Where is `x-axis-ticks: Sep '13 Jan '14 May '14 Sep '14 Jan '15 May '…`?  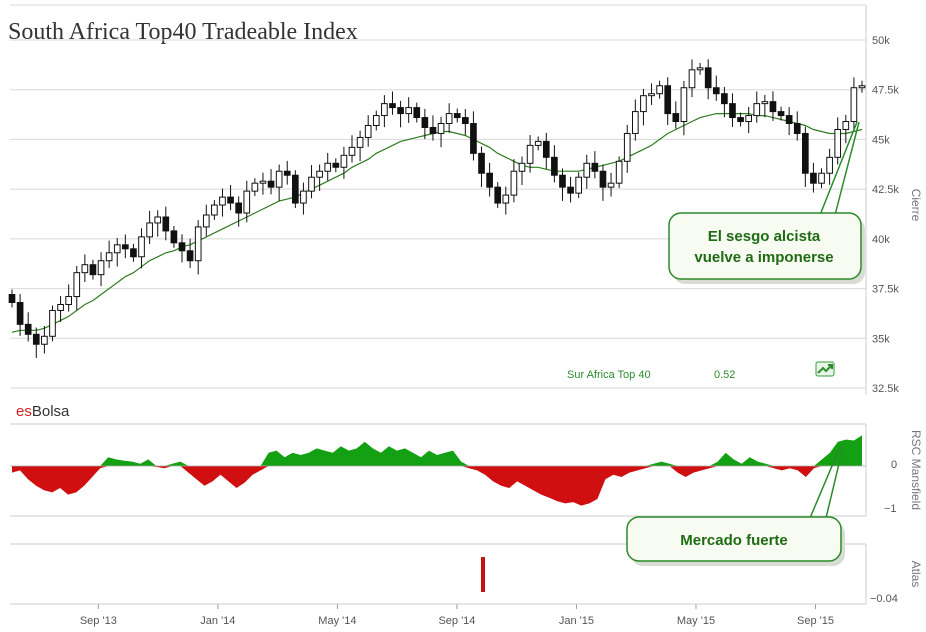 x-axis-ticks: Sep '13 Jan '14 May '14 Sep '14 Jan '15 May '… is located at coordinates (457, 615).